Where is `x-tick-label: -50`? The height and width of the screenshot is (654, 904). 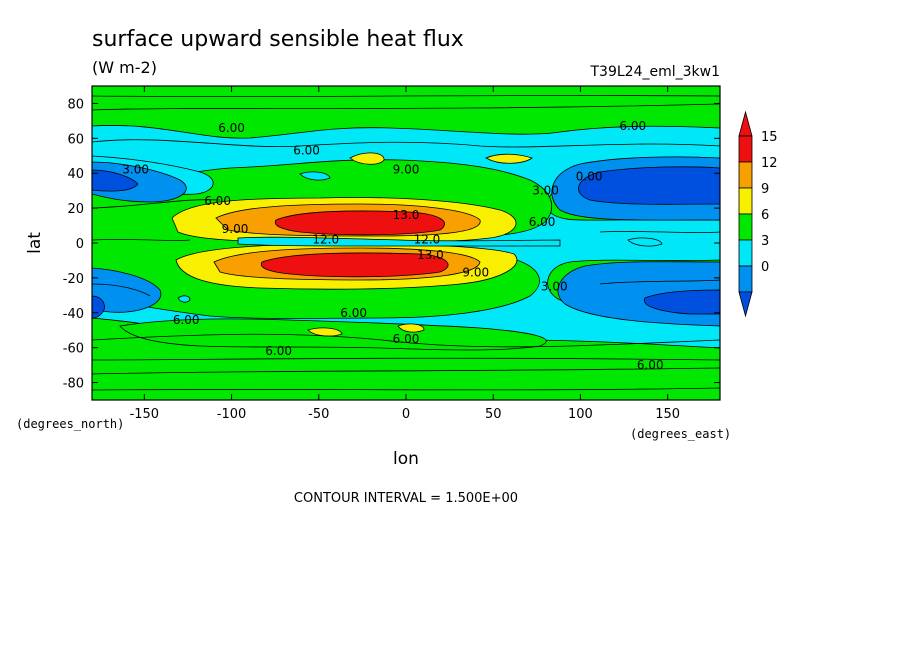
x-tick-label: -50 is located at coordinates (318, 414).